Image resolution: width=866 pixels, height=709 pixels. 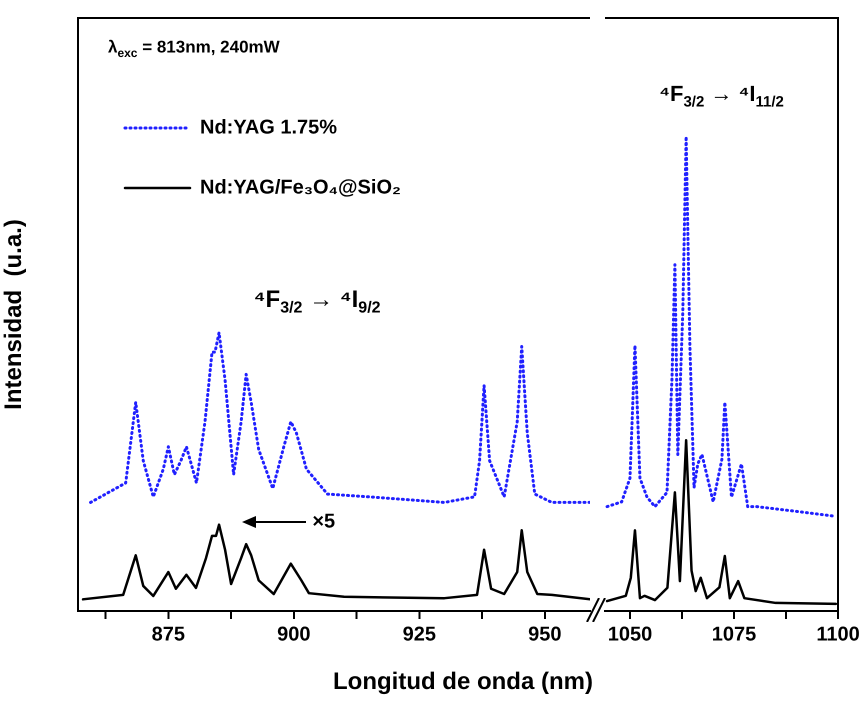 What do you see at coordinates (324, 521) in the screenshot?
I see `annotation: ×5` at bounding box center [324, 521].